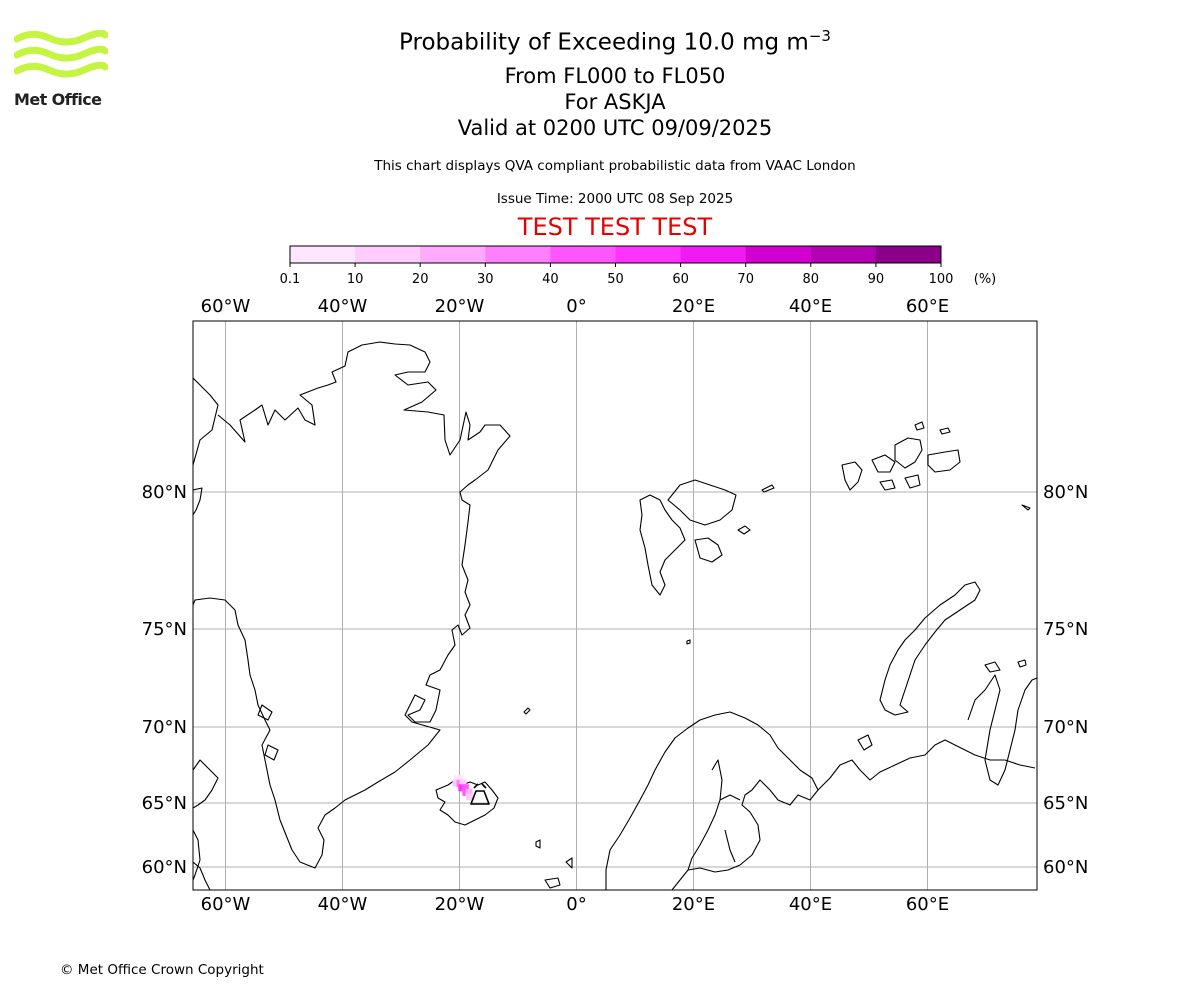  Describe the element at coordinates (811, 279) in the screenshot. I see `colorbar-tick-label: 80` at that location.